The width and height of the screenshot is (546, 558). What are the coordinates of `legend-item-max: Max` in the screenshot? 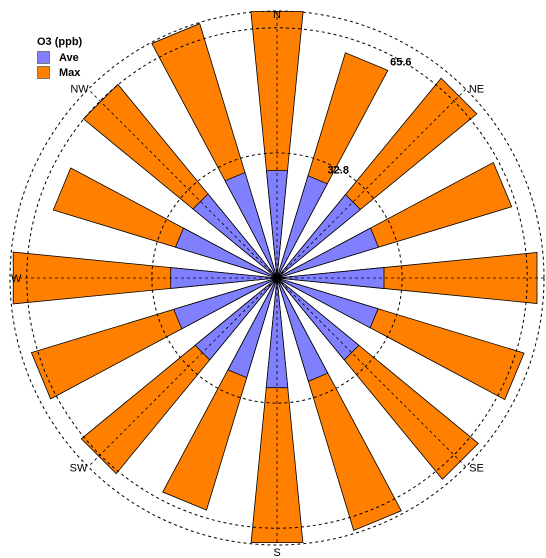 It's located at (59, 72).